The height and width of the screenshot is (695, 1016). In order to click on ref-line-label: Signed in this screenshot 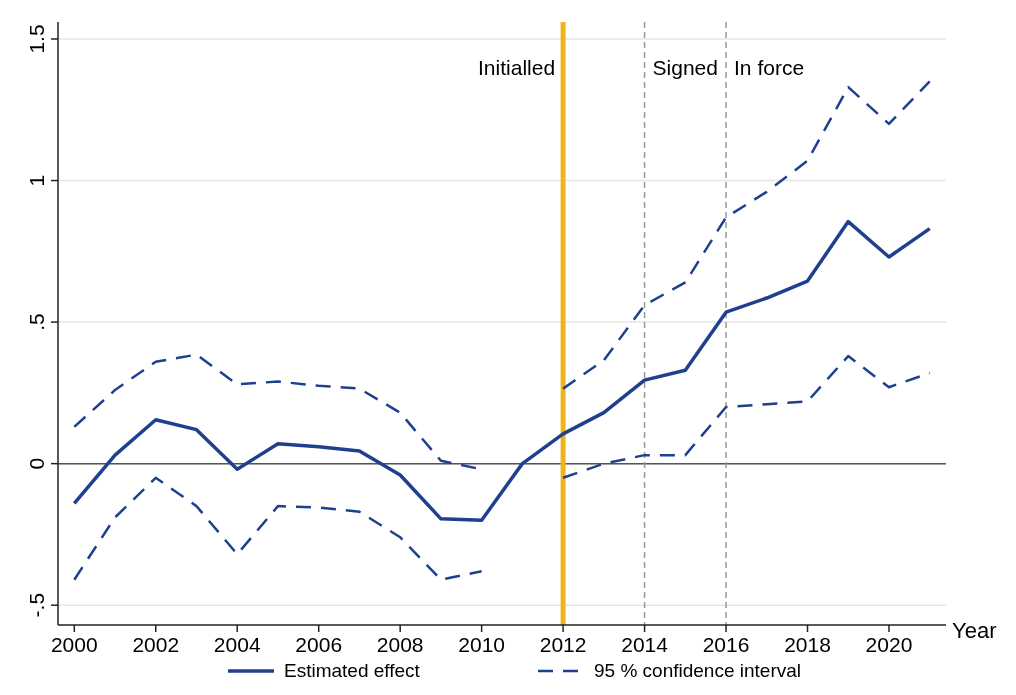, I will do `click(685, 67)`.